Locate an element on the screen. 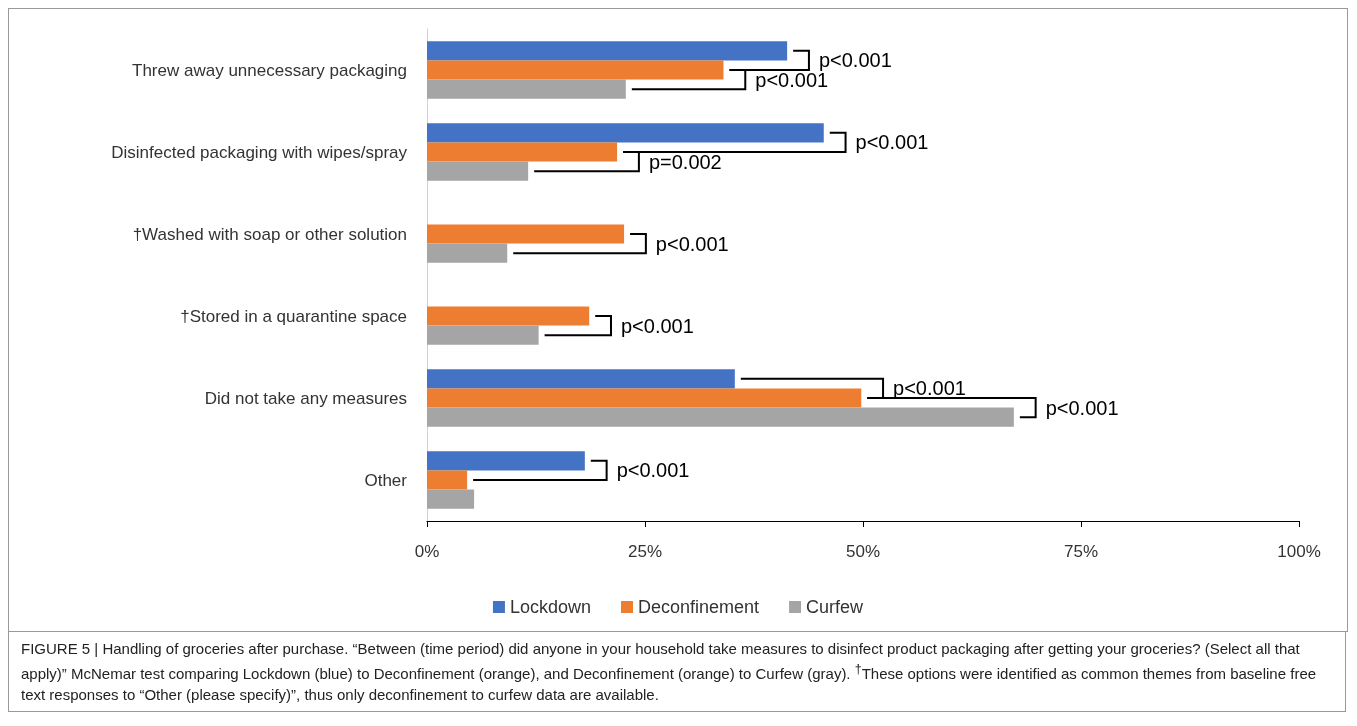 Image resolution: width=1357 pixels, height=726 pixels. y-tick-label: Did not take any measures is located at coordinates (305, 398).